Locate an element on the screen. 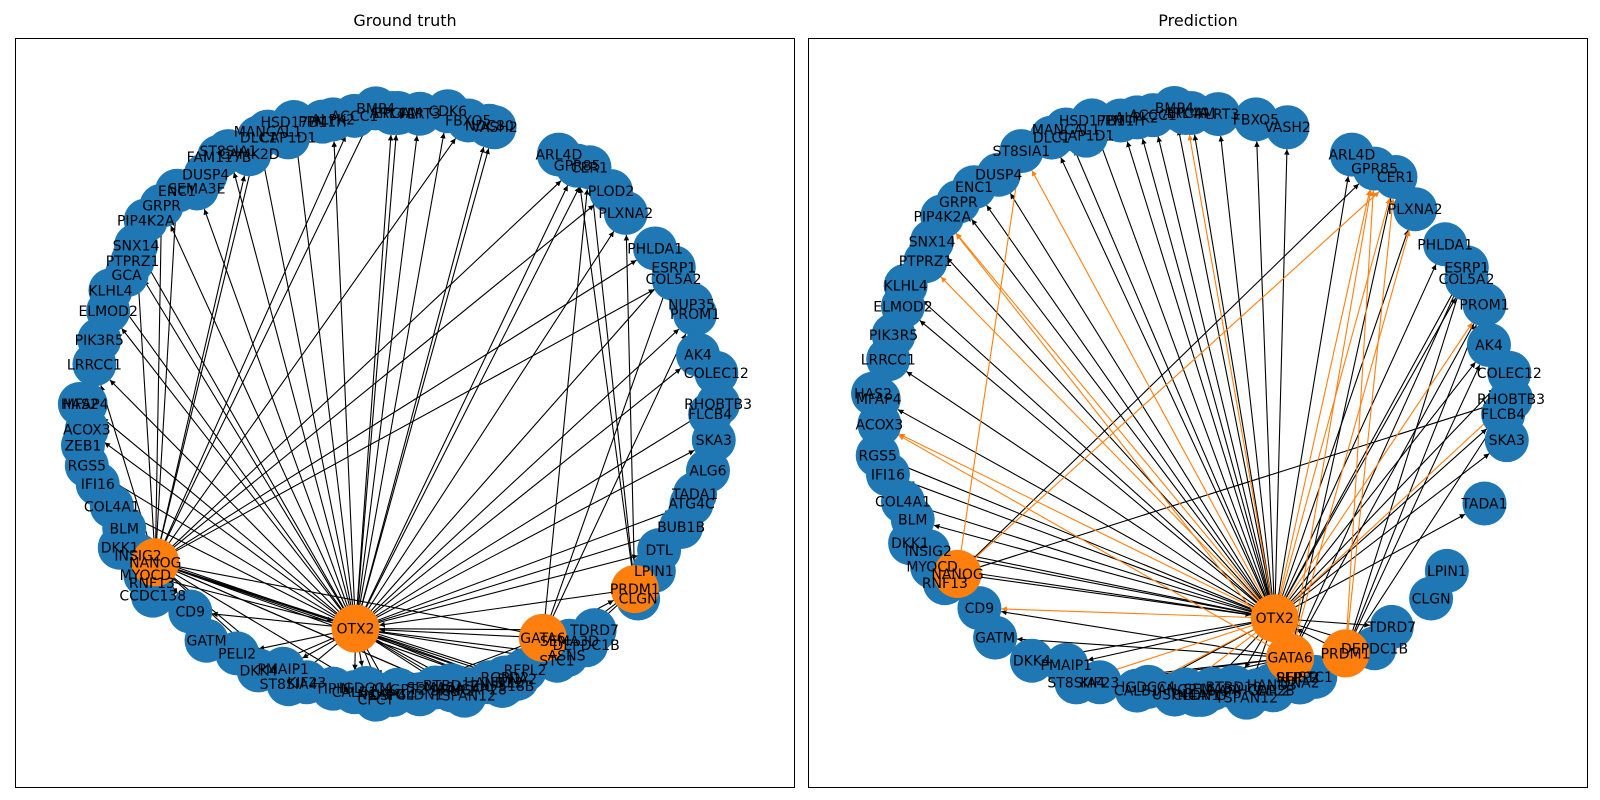 This screenshot has height=800, width=1600. node-label-arl4a: ARL4A is located at coordinates (1186, 114).